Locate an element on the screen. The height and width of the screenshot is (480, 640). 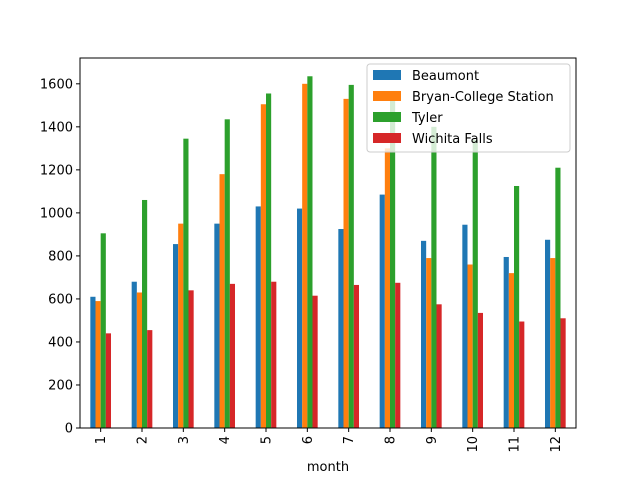
x-axis-ticks: 1 2 3 4 5 6 7 8 9 10 11 12 is located at coordinates (329, 440).